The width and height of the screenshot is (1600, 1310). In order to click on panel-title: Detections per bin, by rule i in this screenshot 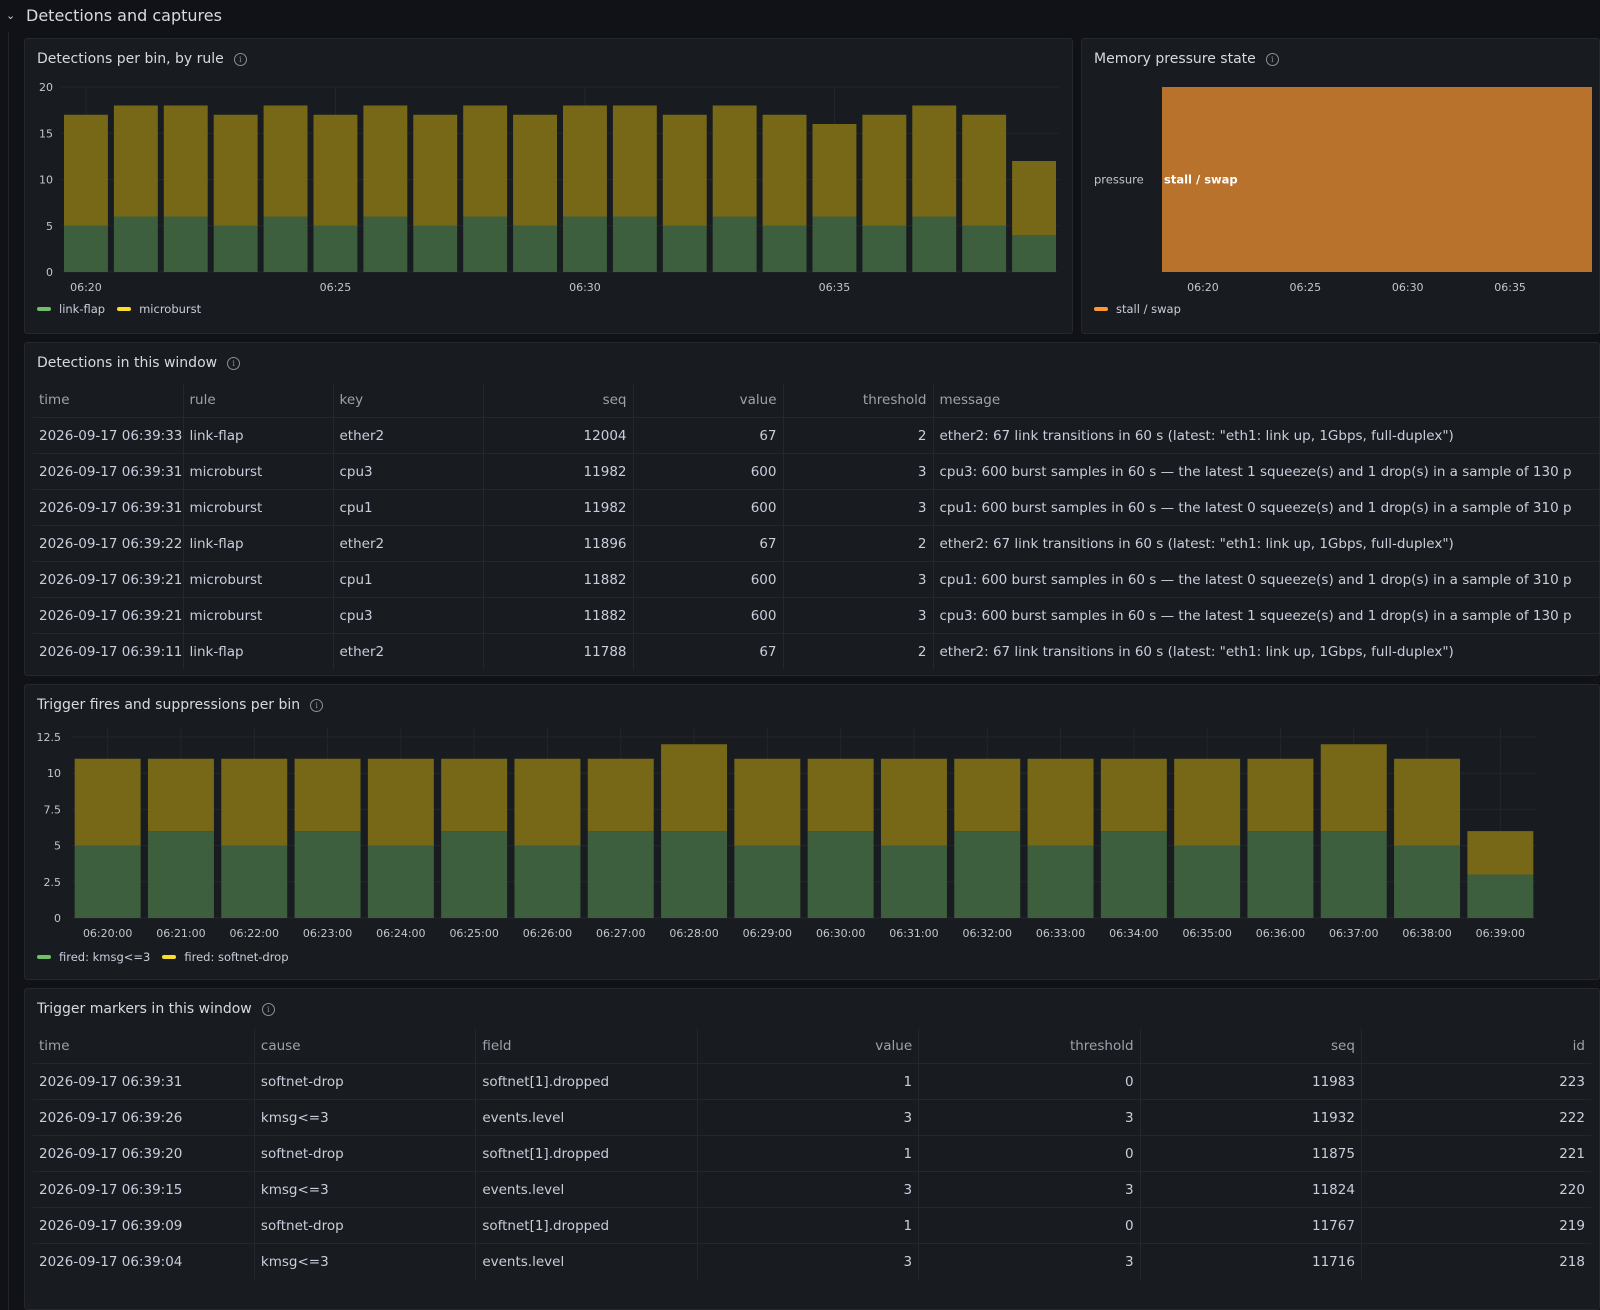, I will do `click(142, 59)`.